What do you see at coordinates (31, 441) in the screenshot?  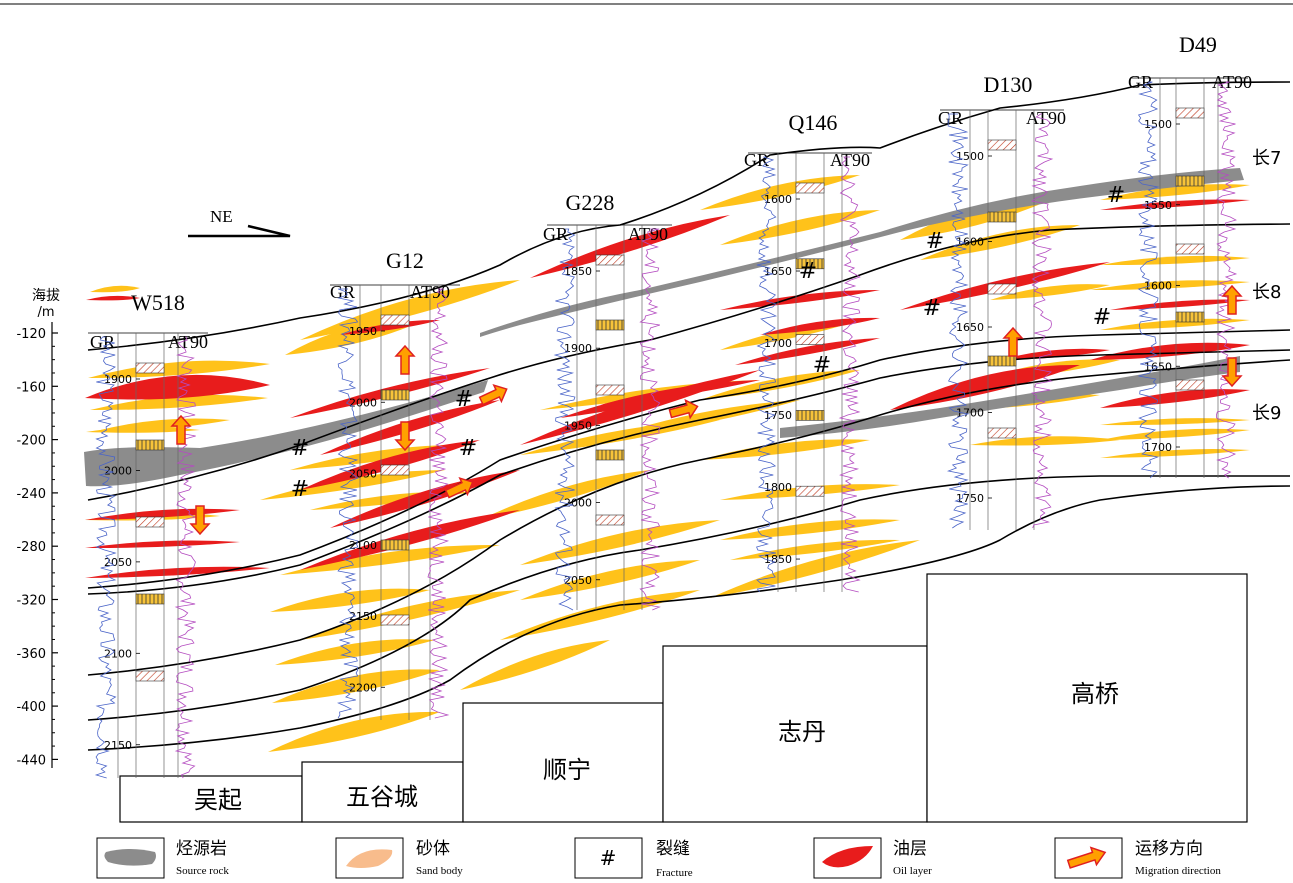 I see `axis-tick-label: -200` at bounding box center [31, 441].